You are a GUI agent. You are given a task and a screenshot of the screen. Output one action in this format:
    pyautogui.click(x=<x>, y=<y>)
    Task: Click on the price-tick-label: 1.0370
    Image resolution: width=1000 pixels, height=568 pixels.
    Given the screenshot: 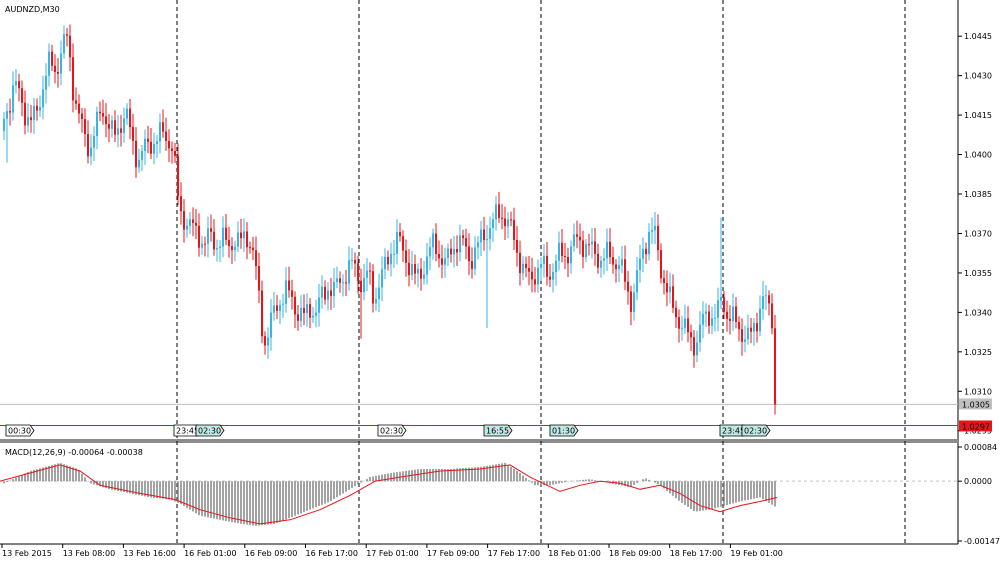 What is the action you would take?
    pyautogui.click(x=978, y=233)
    